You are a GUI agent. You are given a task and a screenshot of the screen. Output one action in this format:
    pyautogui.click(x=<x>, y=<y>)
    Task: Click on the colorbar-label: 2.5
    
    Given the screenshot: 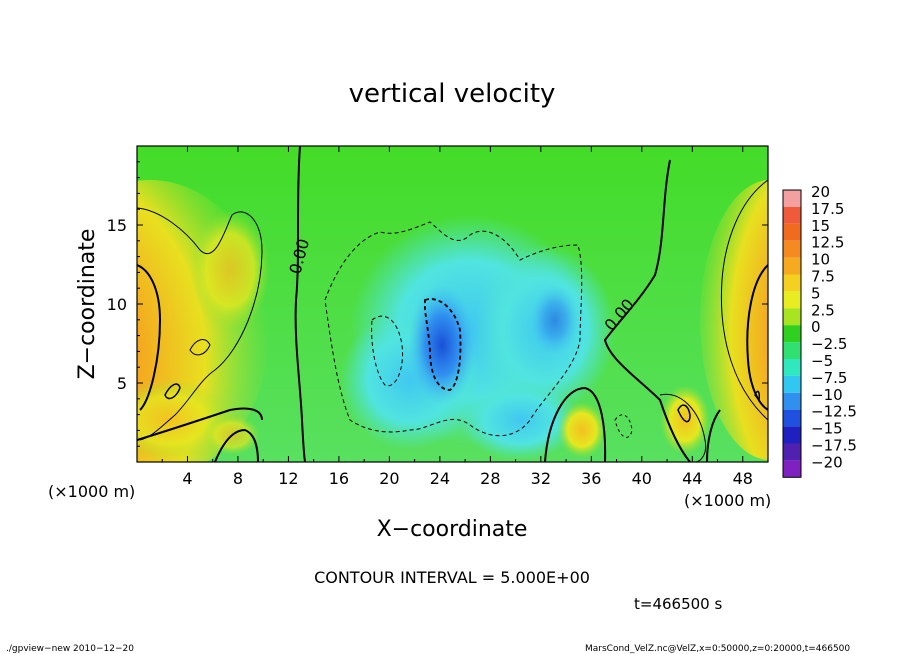 What is the action you would take?
    pyautogui.click(x=823, y=310)
    